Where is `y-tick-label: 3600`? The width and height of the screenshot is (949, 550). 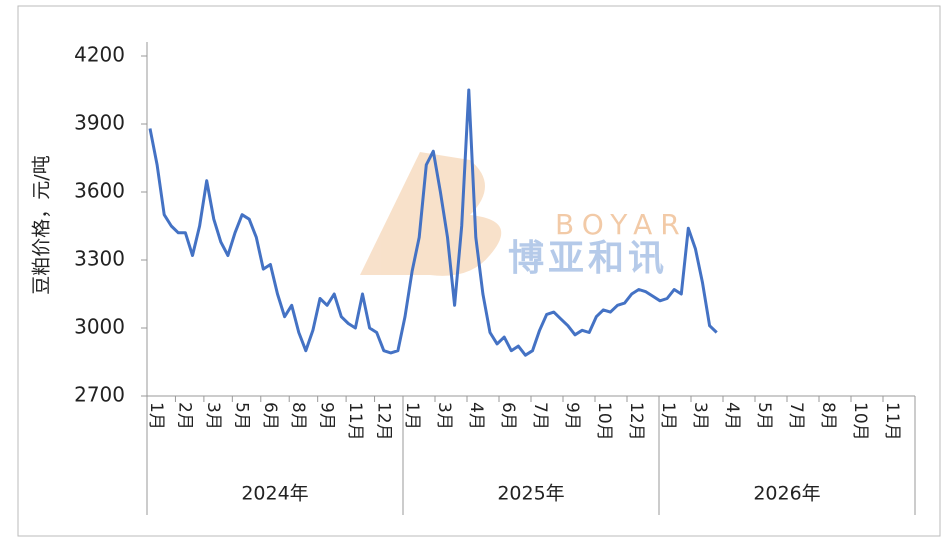
y-tick-label: 3600 is located at coordinates (99, 191).